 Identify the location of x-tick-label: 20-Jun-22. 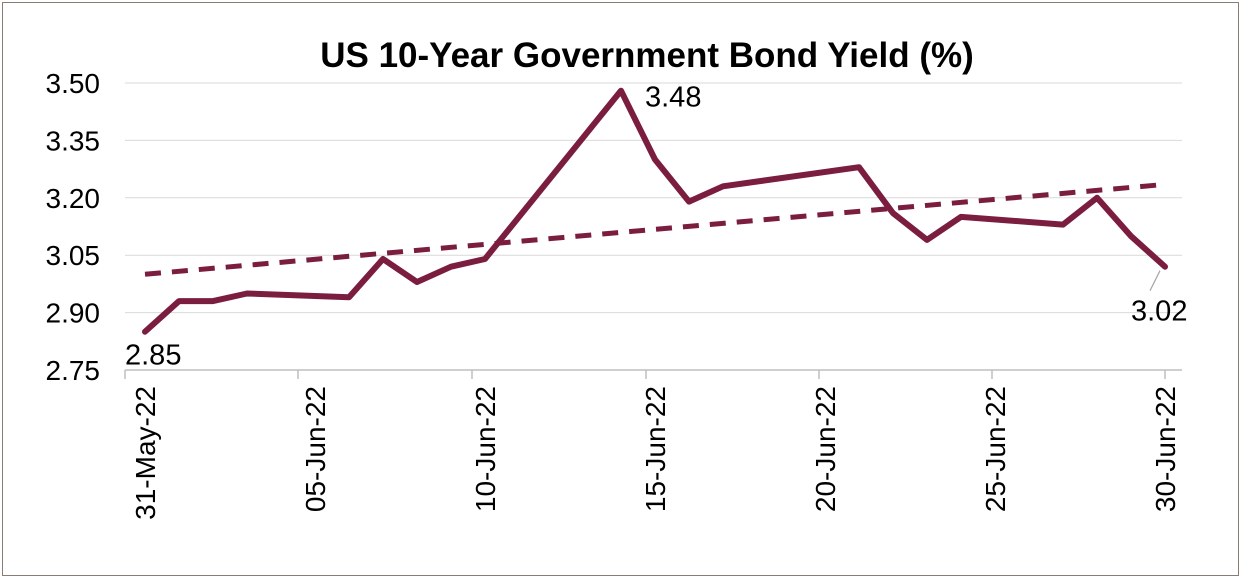
(825, 449).